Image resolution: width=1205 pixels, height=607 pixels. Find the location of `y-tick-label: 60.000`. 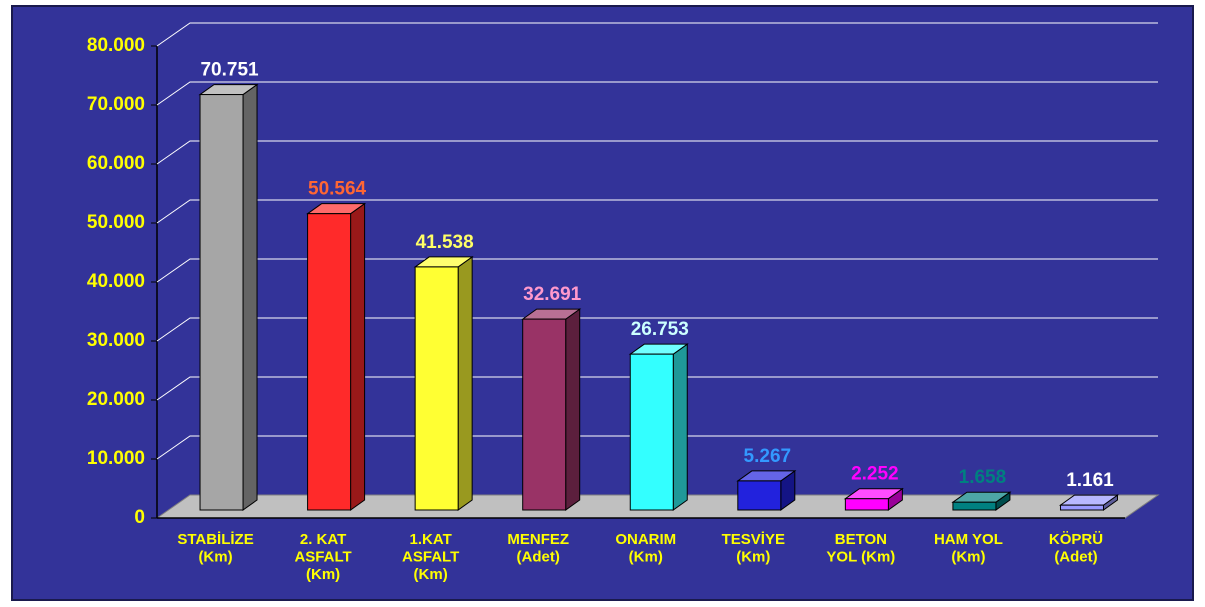

y-tick-label: 60.000 is located at coordinates (116, 163).